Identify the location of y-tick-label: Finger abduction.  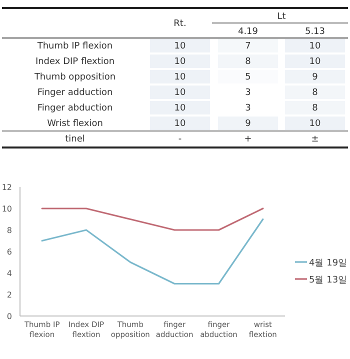
(75, 108).